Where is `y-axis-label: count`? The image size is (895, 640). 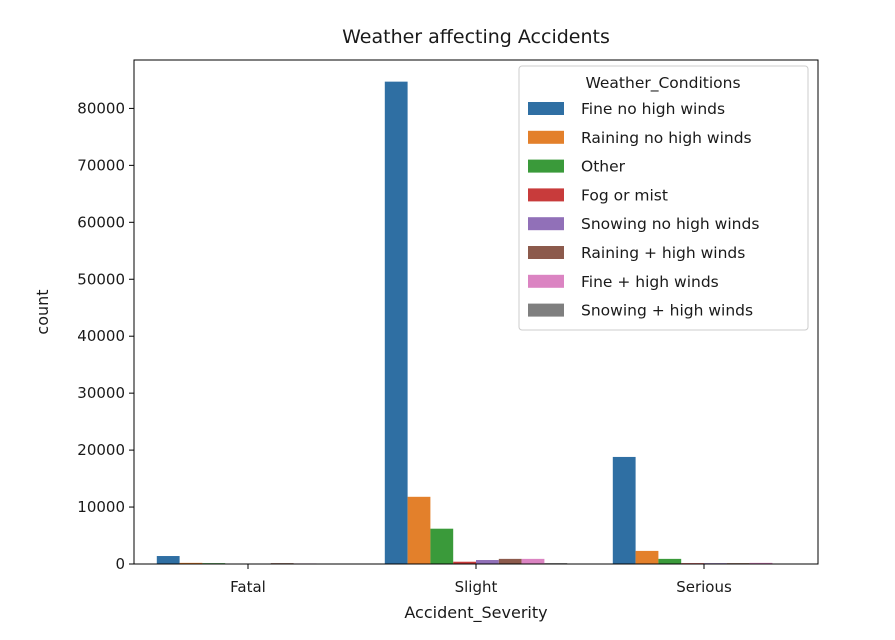
y-axis-label: count is located at coordinates (42, 311).